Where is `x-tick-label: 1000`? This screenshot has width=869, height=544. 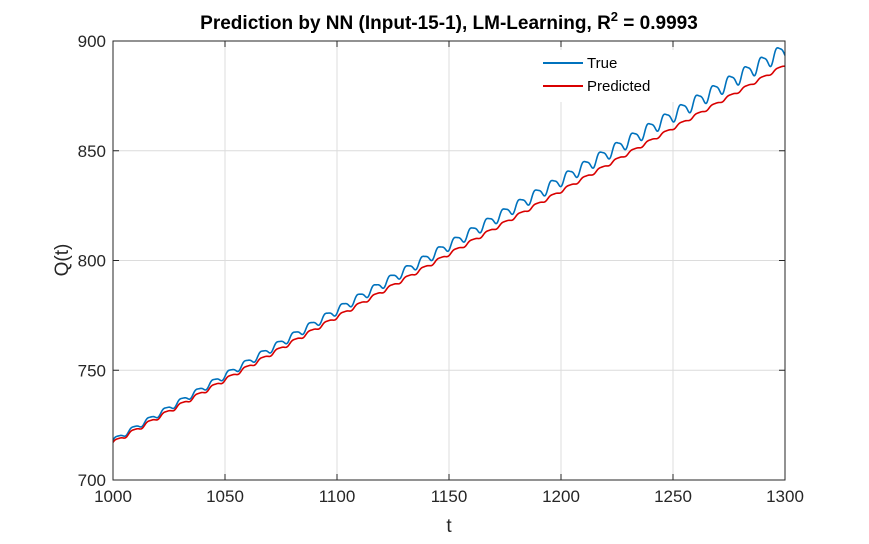
x-tick-label: 1000 is located at coordinates (113, 496).